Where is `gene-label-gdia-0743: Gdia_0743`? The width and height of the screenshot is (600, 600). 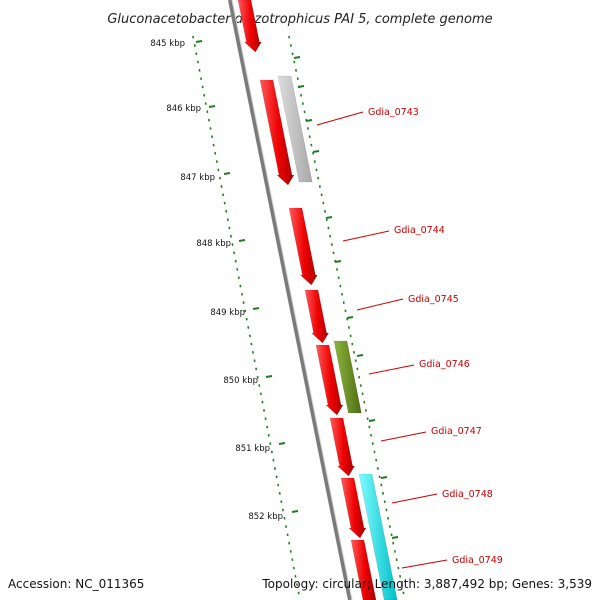
gene-label-gdia-0743: Gdia_0743 is located at coordinates (393, 112).